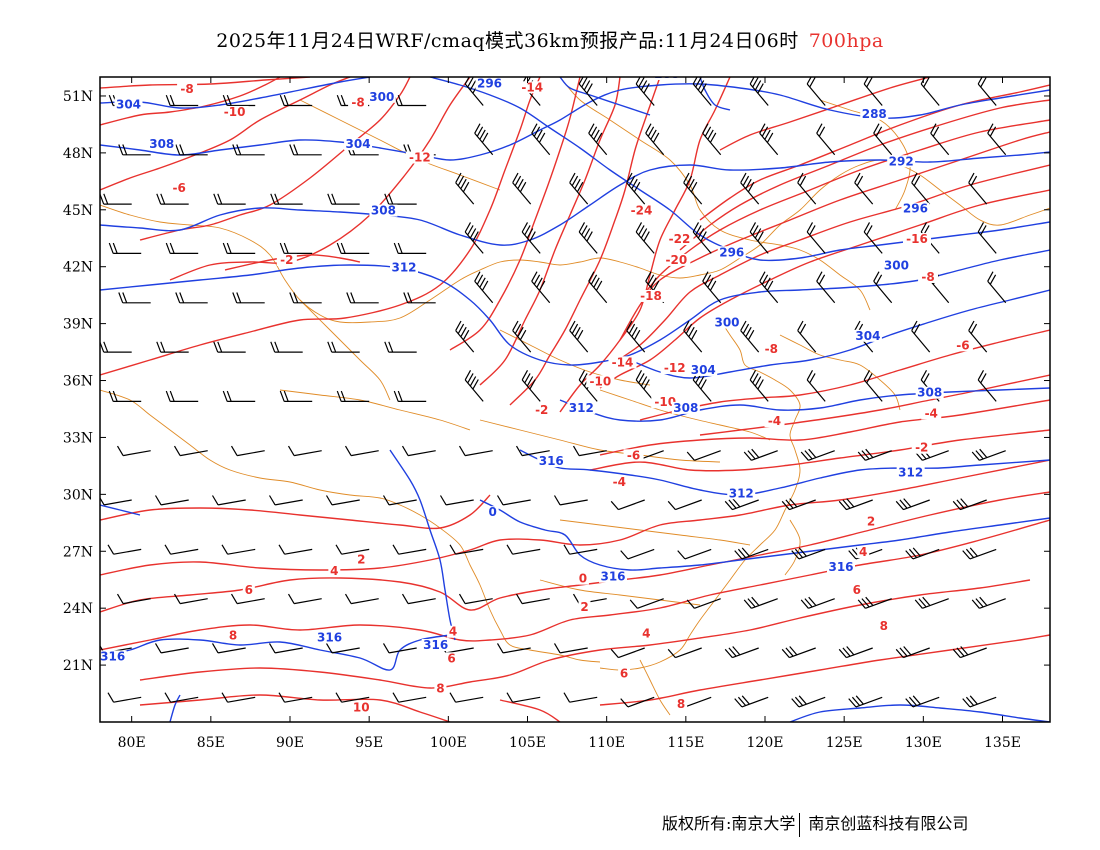 This screenshot has width=1100, height=850. What do you see at coordinates (642, 211) in the screenshot?
I see `temperature-label: -24` at bounding box center [642, 211].